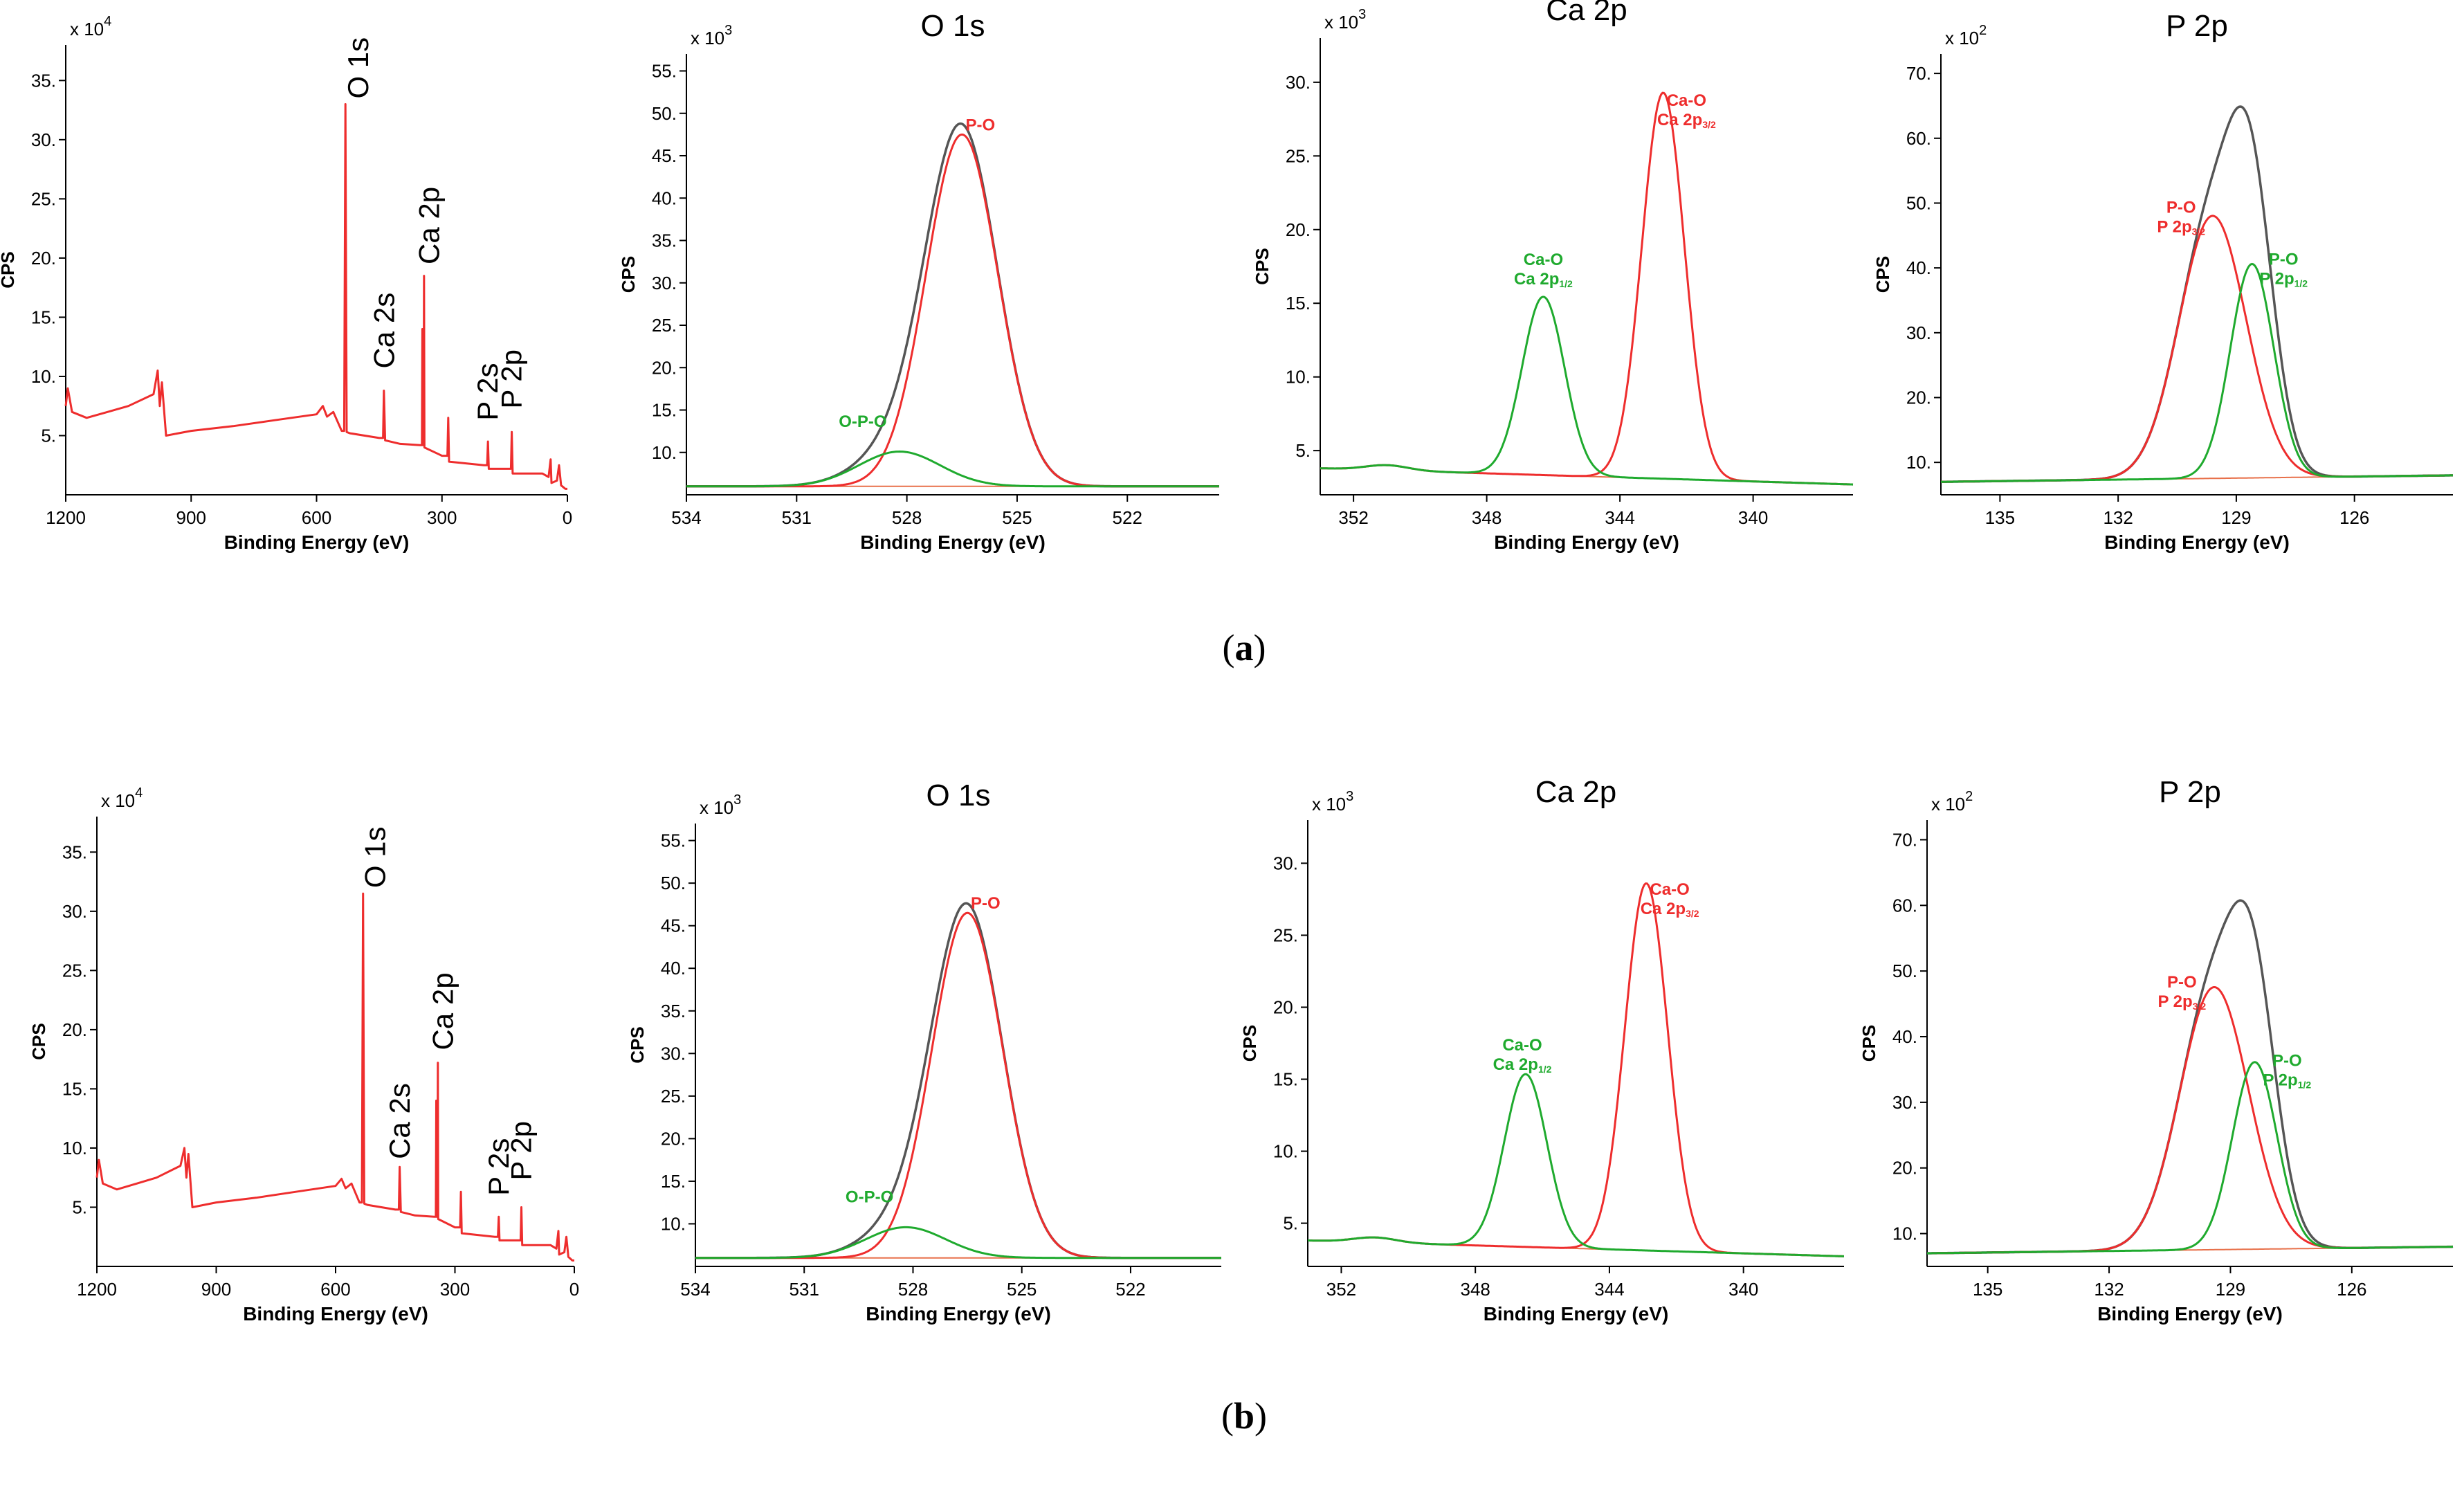 Image resolution: width=2464 pixels, height=1501 pixels. I want to click on caption-b: (b), so click(1244, 1416).